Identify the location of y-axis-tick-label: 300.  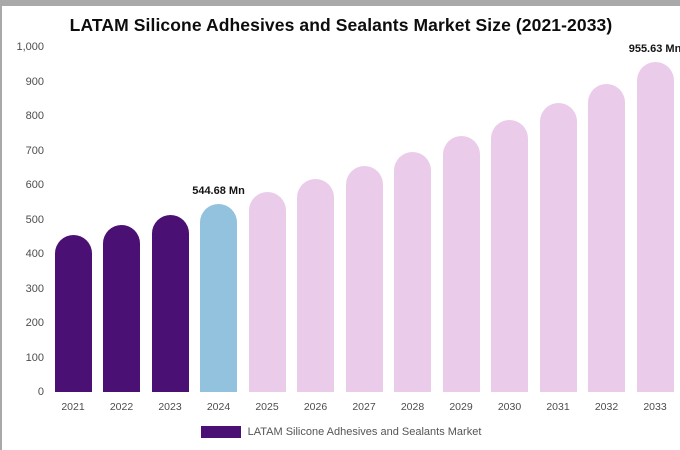
(34, 288).